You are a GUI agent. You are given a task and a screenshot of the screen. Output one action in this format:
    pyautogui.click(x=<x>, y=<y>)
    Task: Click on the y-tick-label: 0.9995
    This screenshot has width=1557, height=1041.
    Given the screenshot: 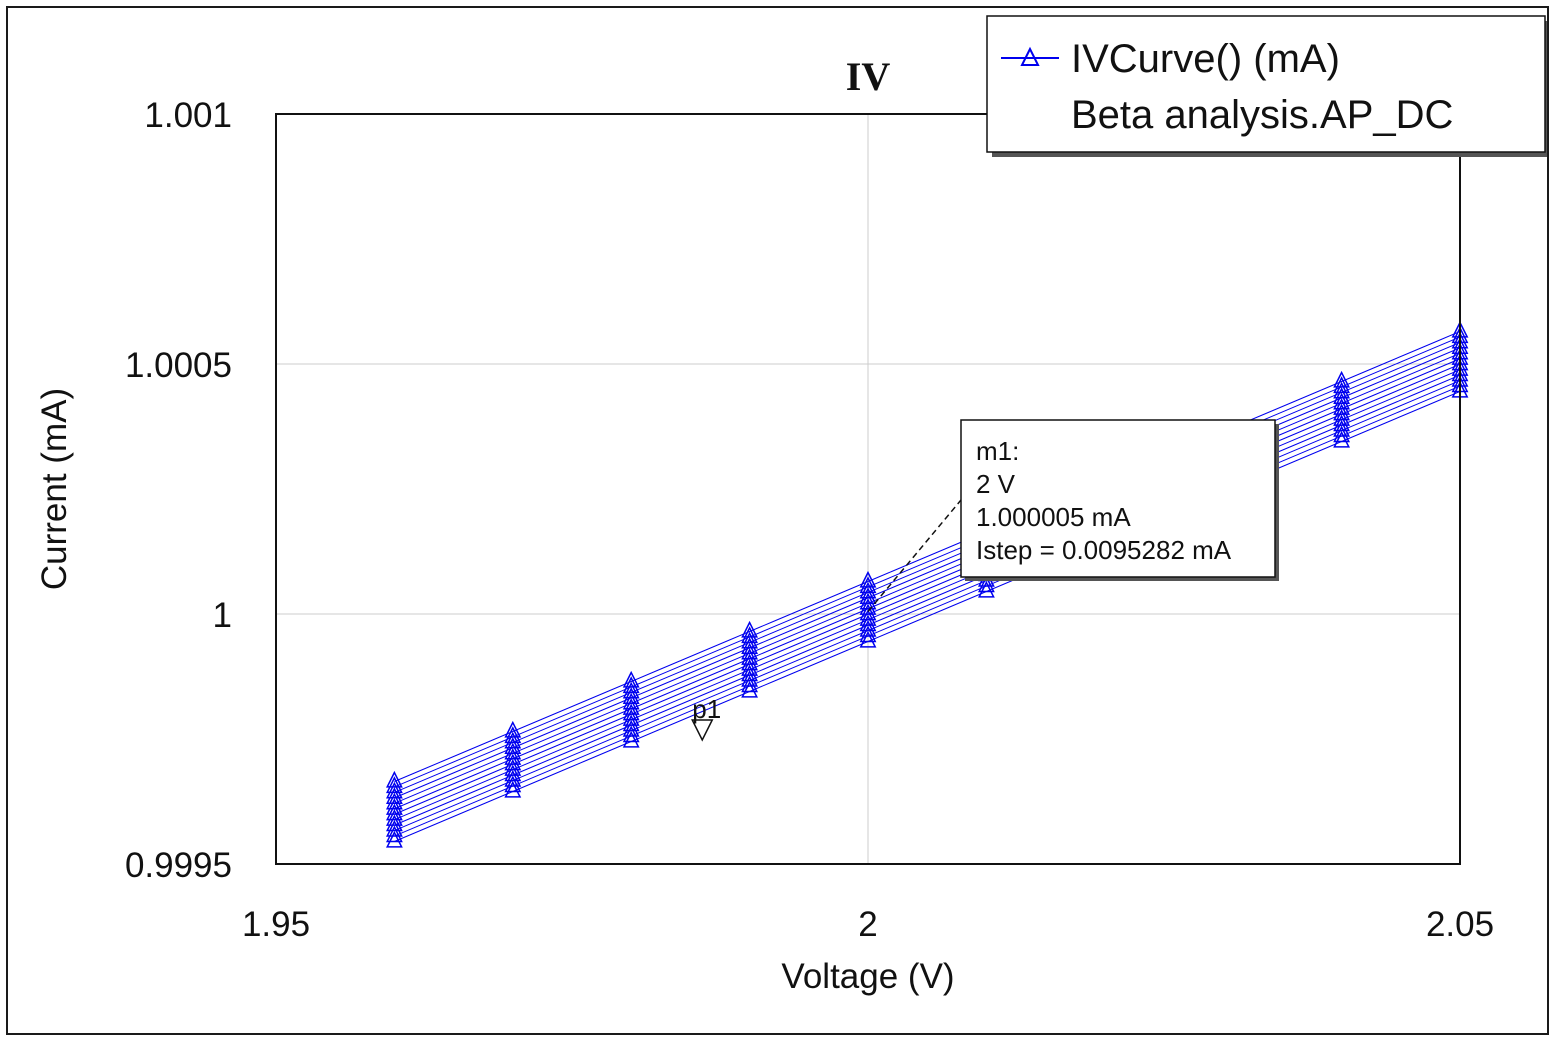 What is the action you would take?
    pyautogui.click(x=178, y=865)
    